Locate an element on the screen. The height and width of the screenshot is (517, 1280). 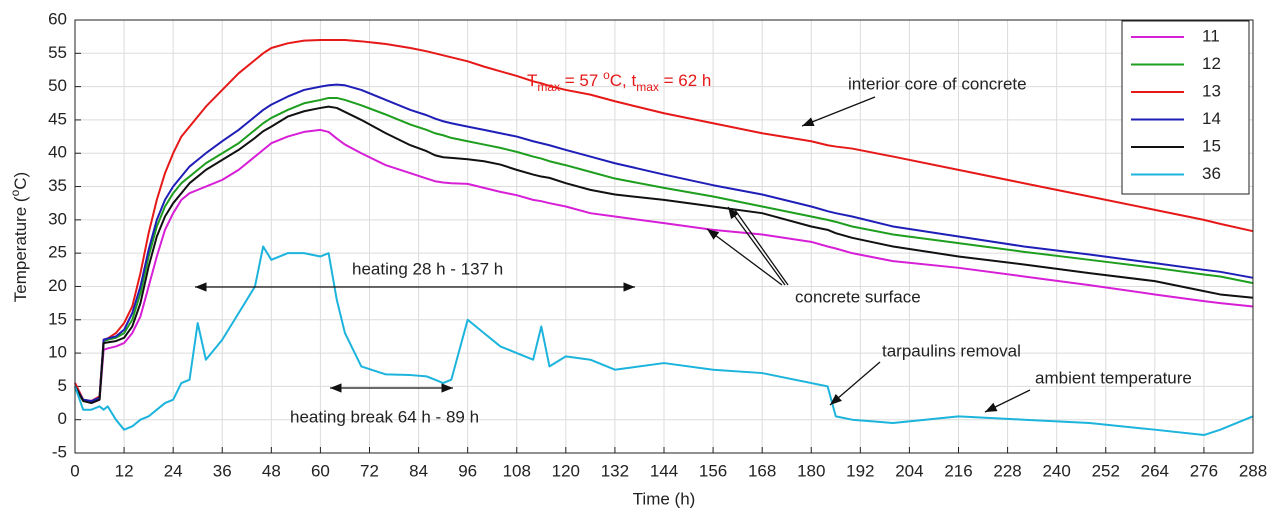
x-tick-label: 72 is located at coordinates (369, 470).